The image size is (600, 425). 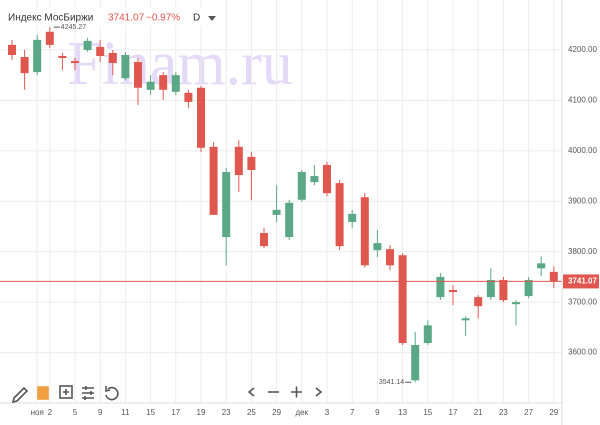 I want to click on add-tool, so click(x=66, y=392).